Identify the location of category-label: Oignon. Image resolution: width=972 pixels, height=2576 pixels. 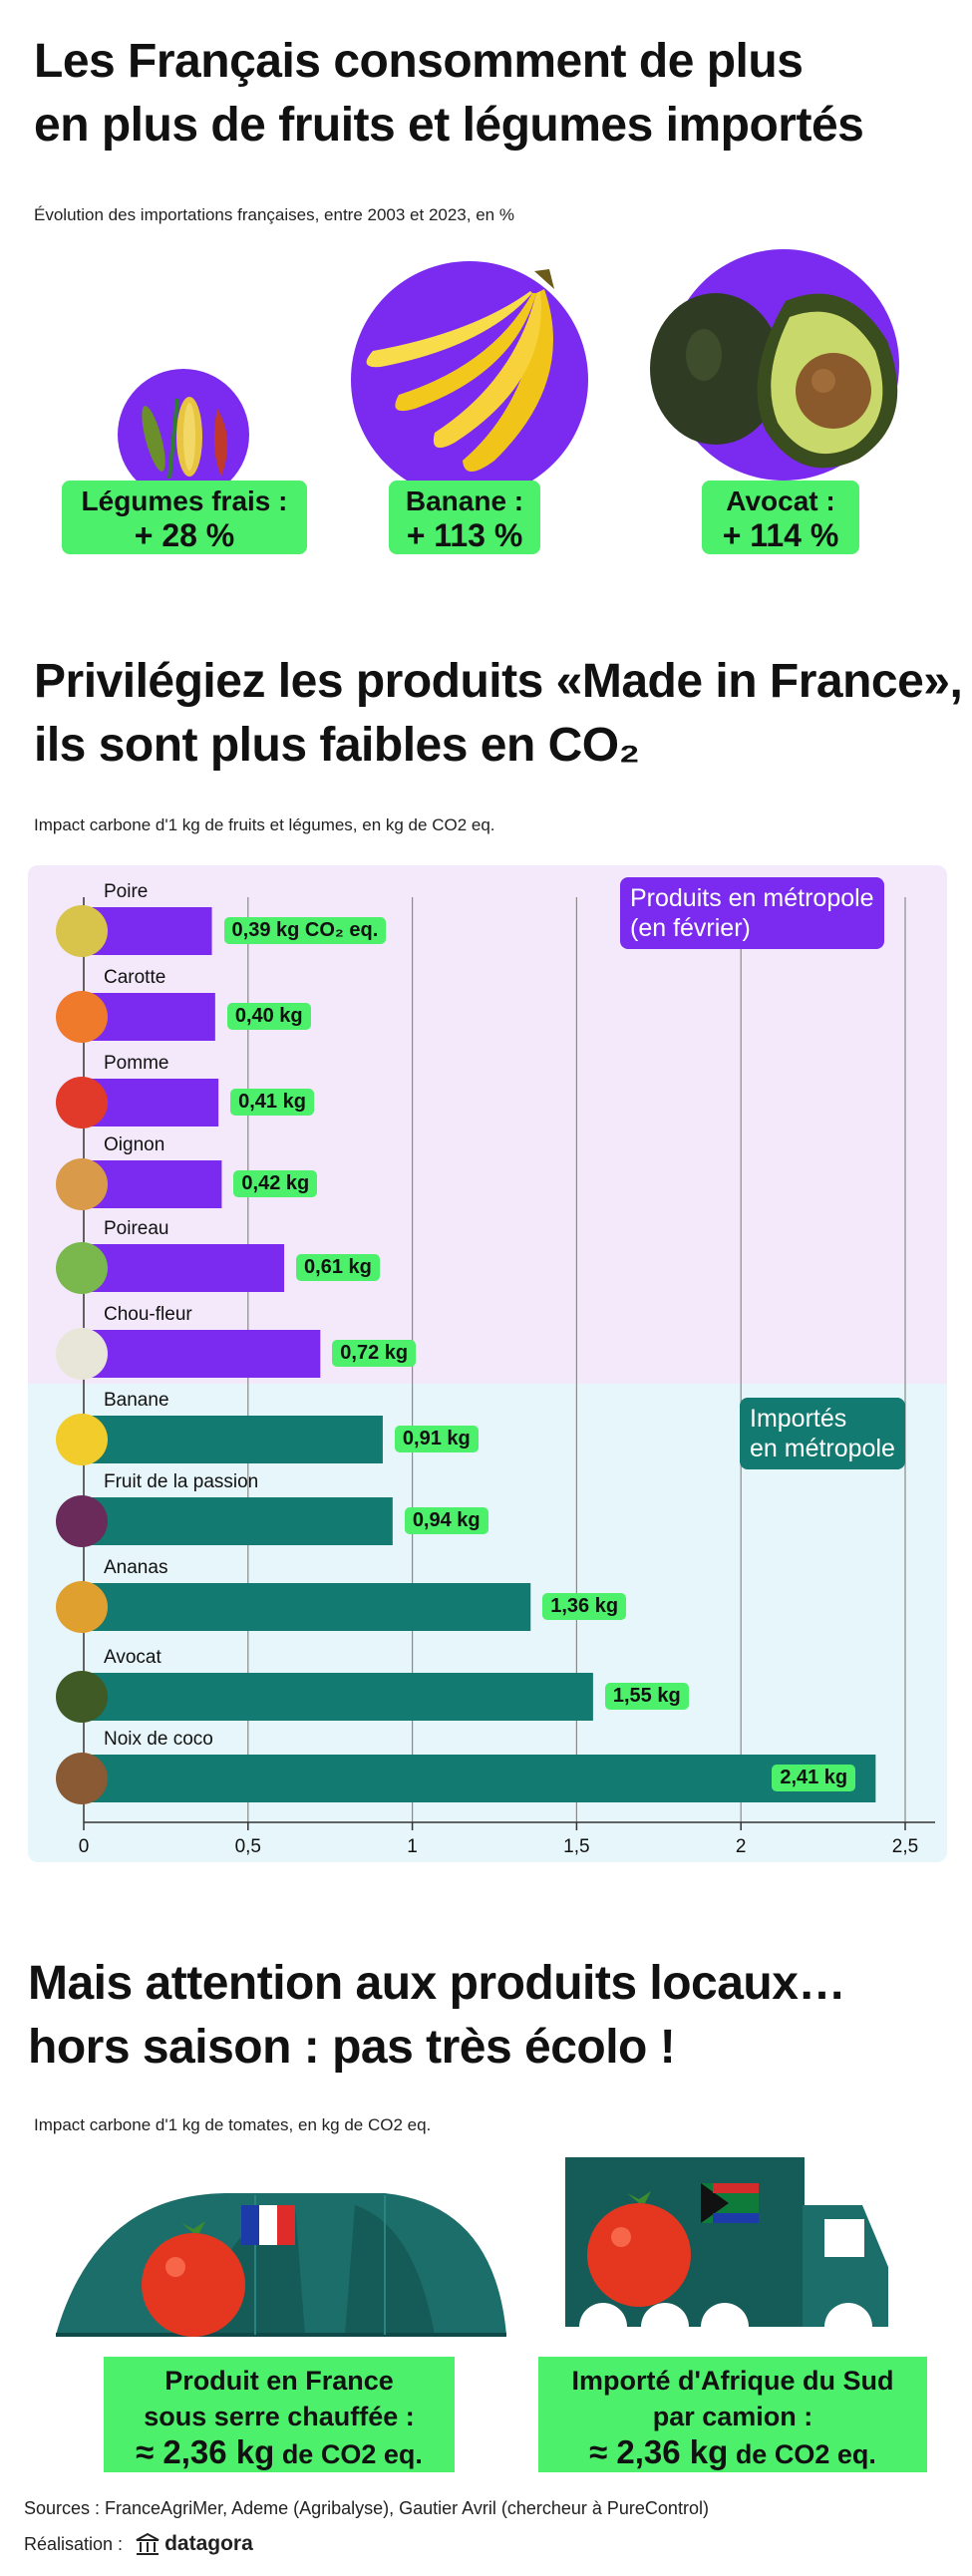
(134, 1144).